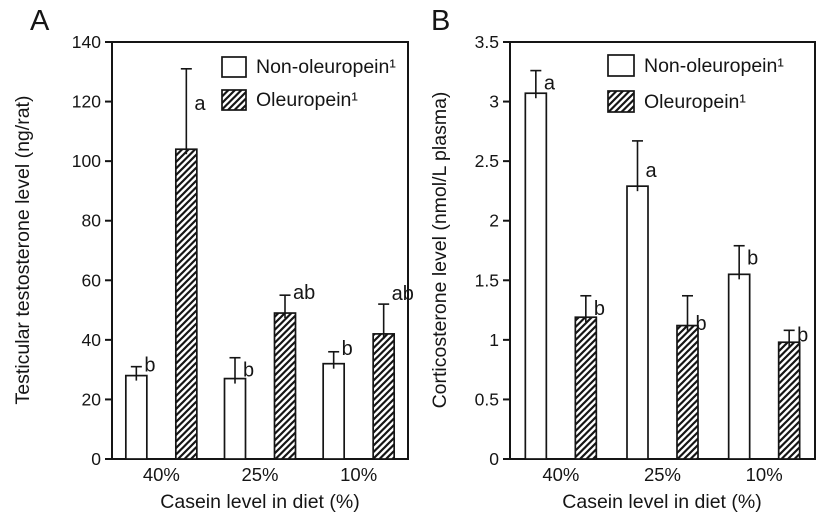  Describe the element at coordinates (86, 102) in the screenshot. I see `y-tick-label: 120` at that location.